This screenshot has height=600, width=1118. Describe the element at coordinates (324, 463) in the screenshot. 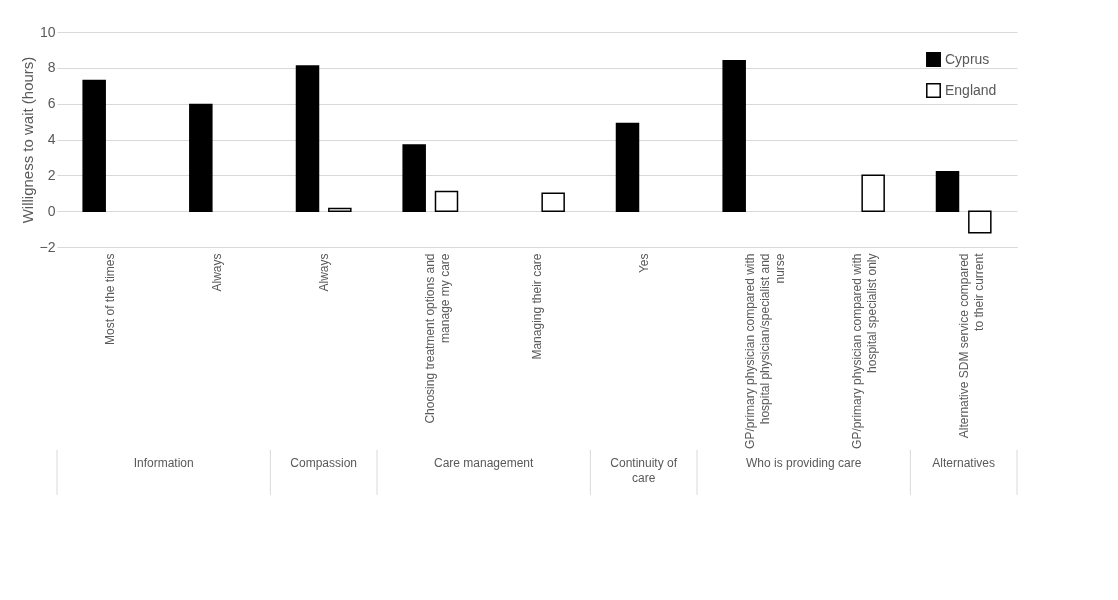

I see `text: Compassion` at that location.